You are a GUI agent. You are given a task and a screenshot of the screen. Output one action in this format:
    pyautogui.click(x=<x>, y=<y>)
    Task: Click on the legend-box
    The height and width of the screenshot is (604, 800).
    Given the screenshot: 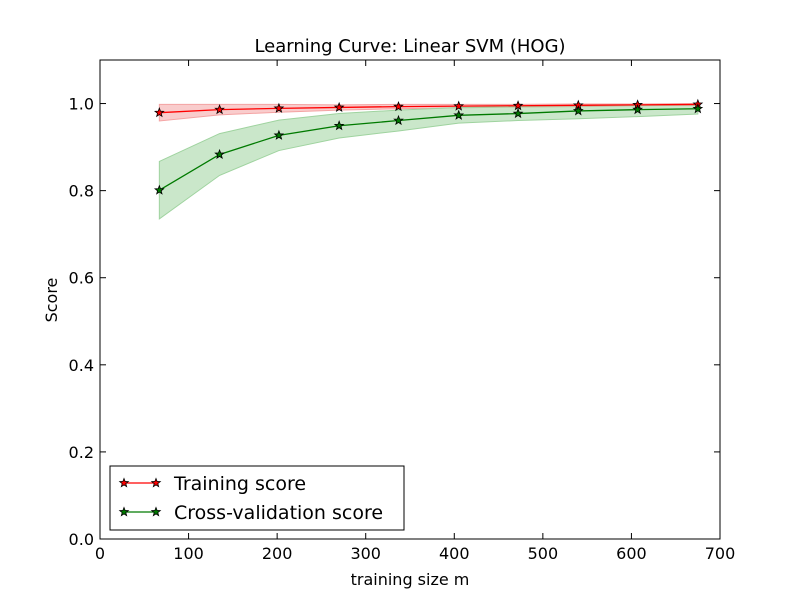 What is the action you would take?
    pyautogui.click(x=257, y=498)
    